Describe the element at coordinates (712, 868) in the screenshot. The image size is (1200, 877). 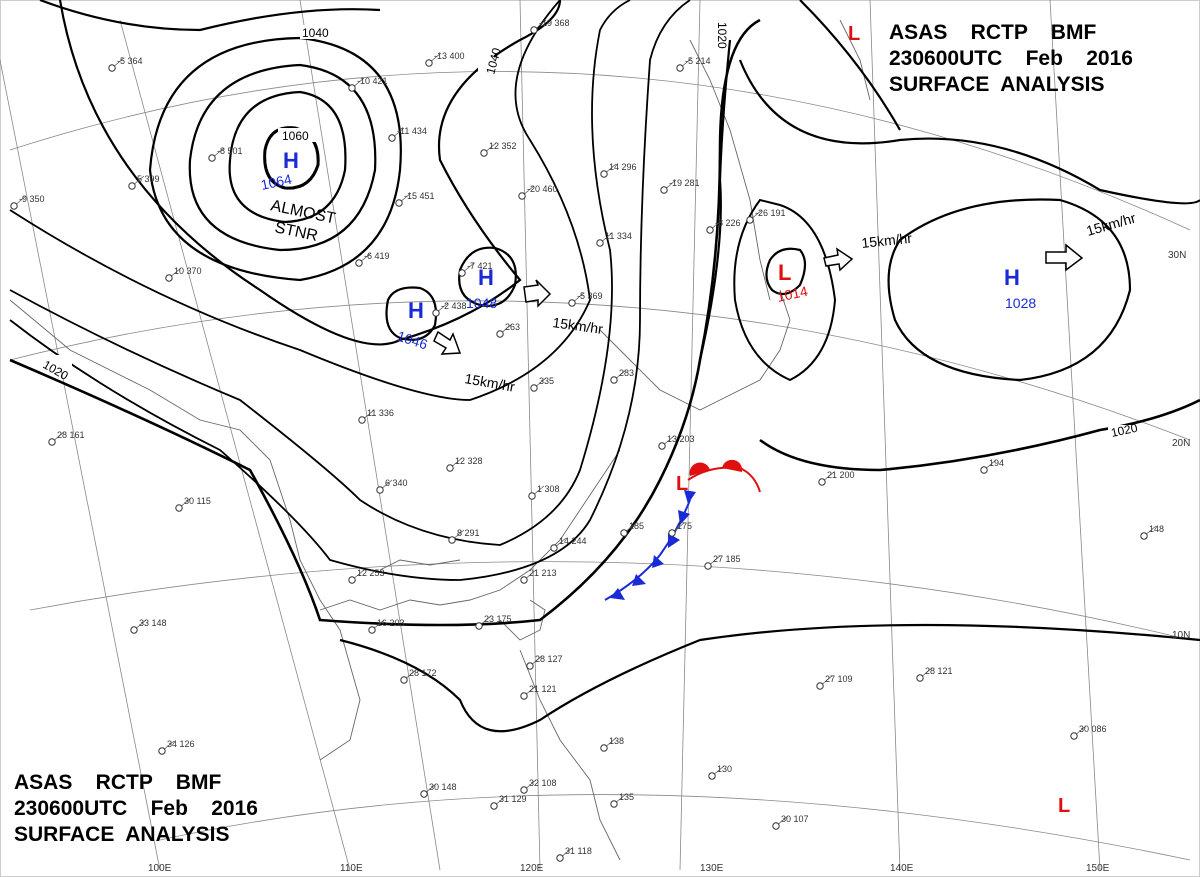
I see `lon-label-130e: 130E` at that location.